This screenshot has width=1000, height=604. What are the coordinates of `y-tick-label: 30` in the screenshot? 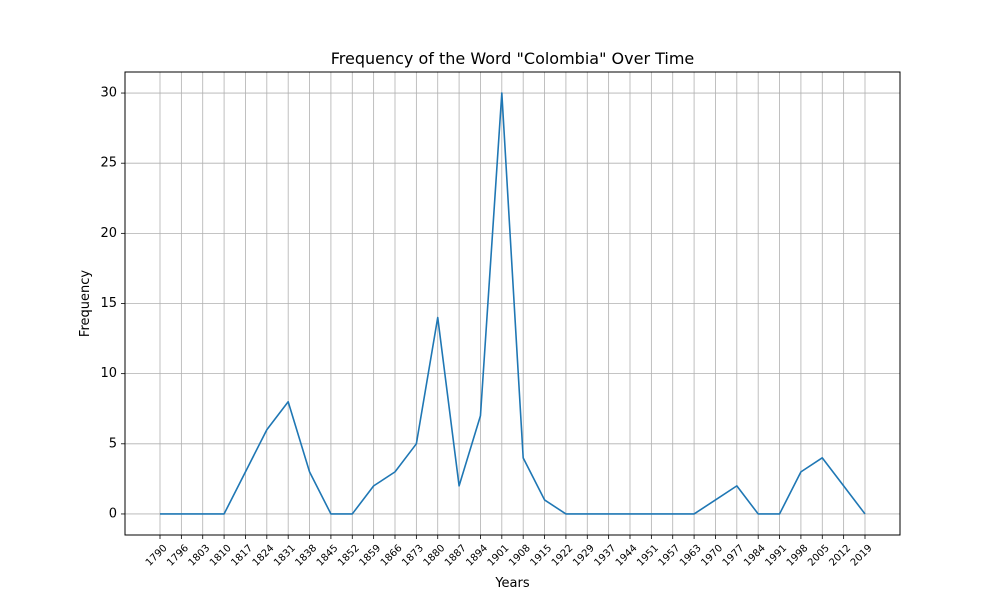 It's located at (108, 93).